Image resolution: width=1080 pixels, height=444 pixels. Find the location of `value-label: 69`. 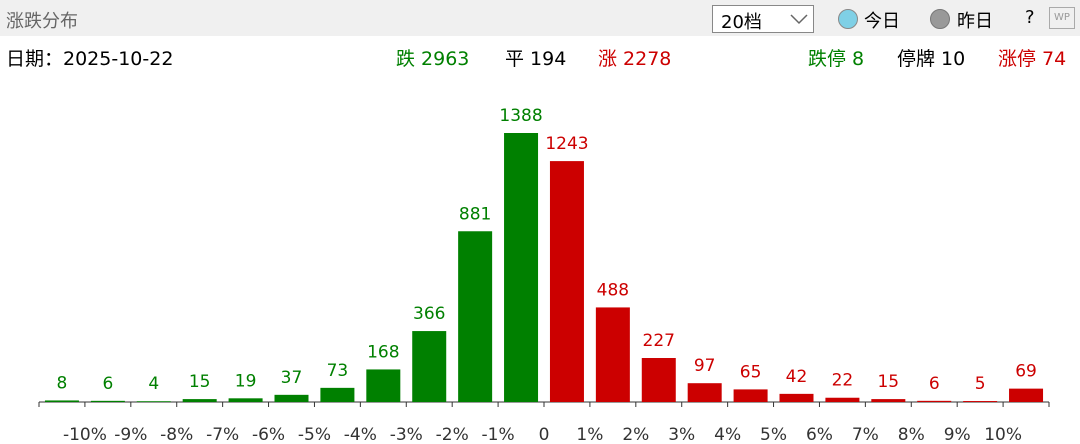

value-label: 69 is located at coordinates (1026, 372).